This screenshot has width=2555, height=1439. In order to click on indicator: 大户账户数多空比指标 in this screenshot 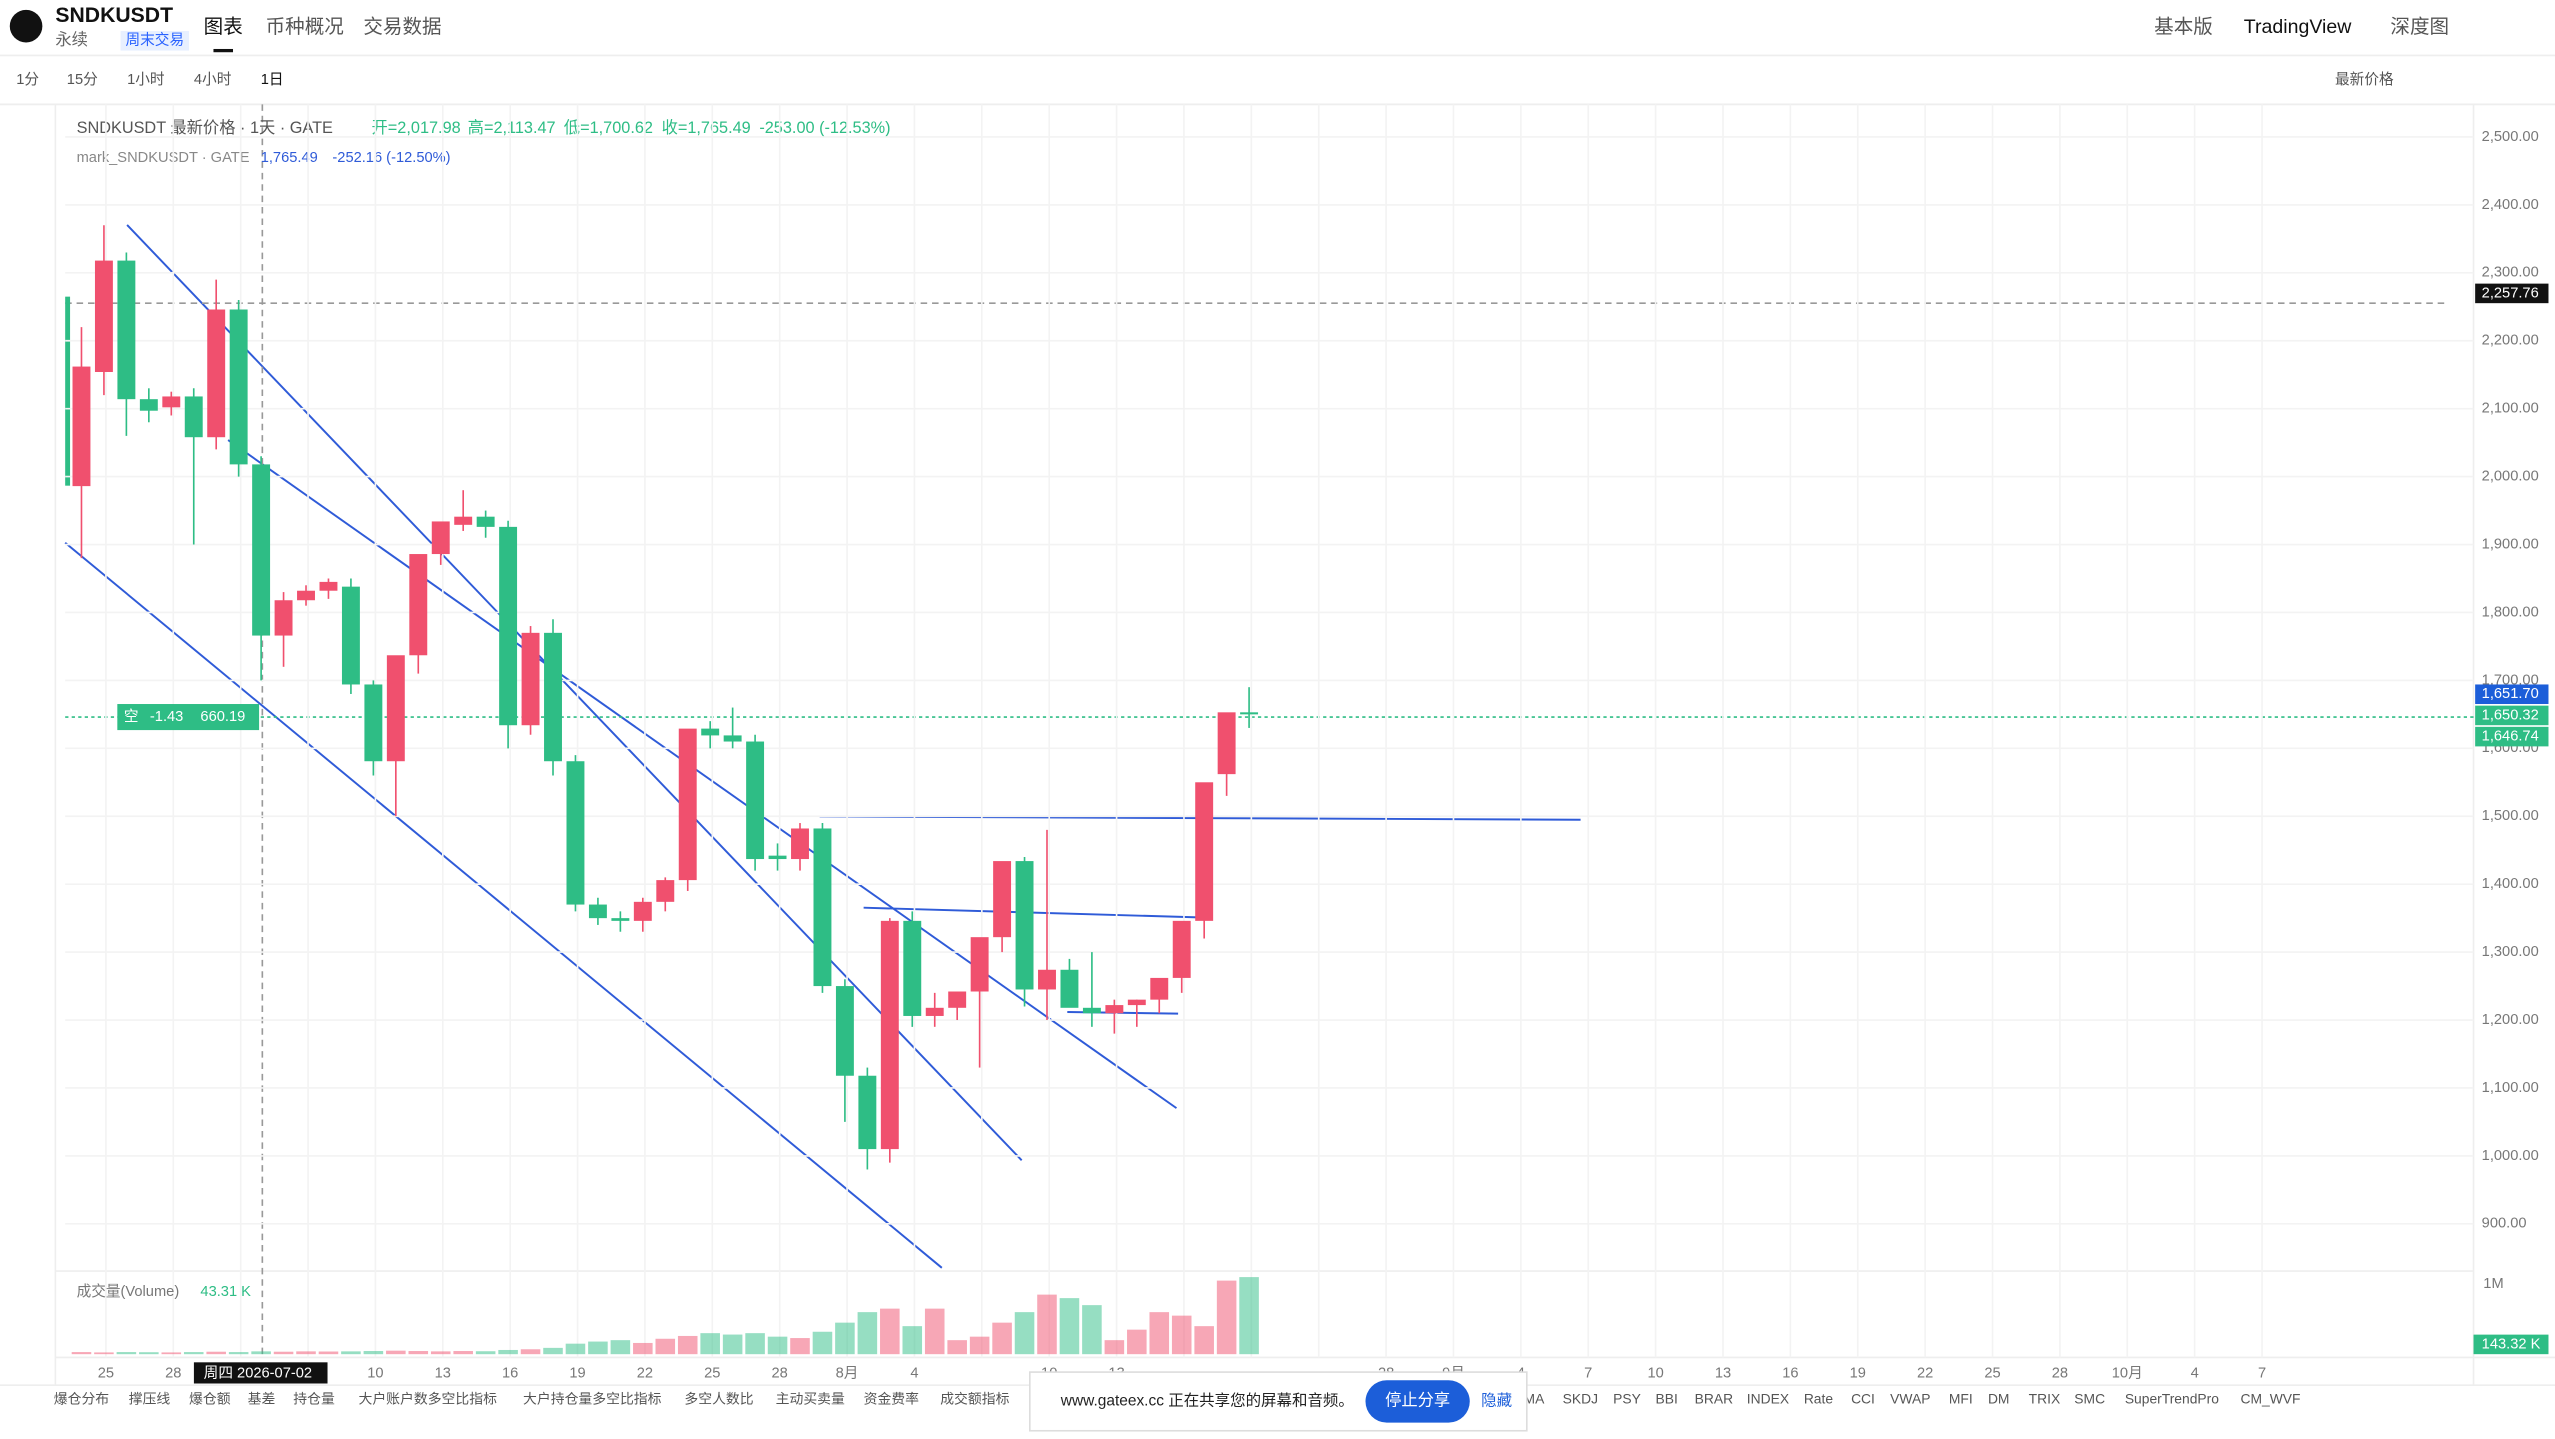, I will do `click(427, 1398)`.